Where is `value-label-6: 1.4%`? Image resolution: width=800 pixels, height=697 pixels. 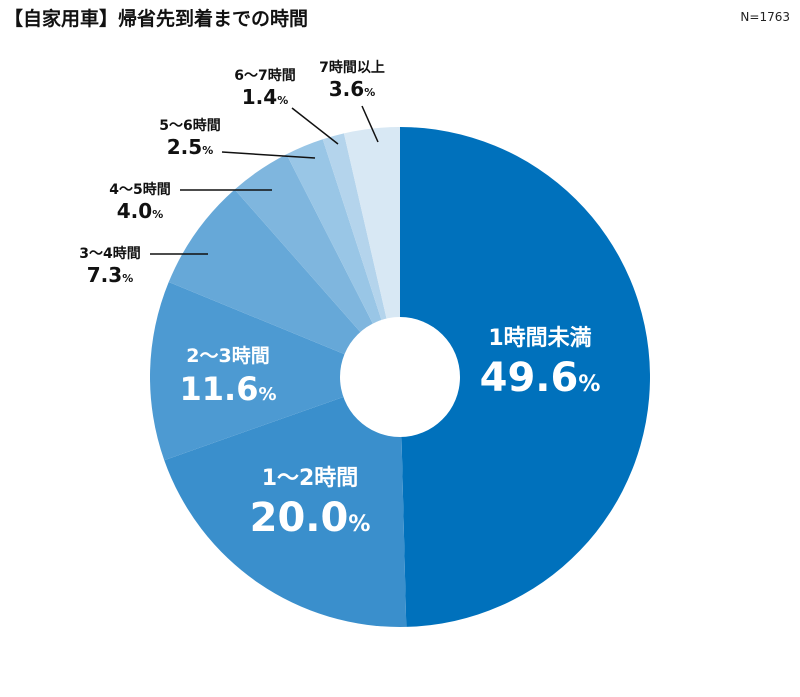
value-label-6: 1.4% is located at coordinates (265, 97).